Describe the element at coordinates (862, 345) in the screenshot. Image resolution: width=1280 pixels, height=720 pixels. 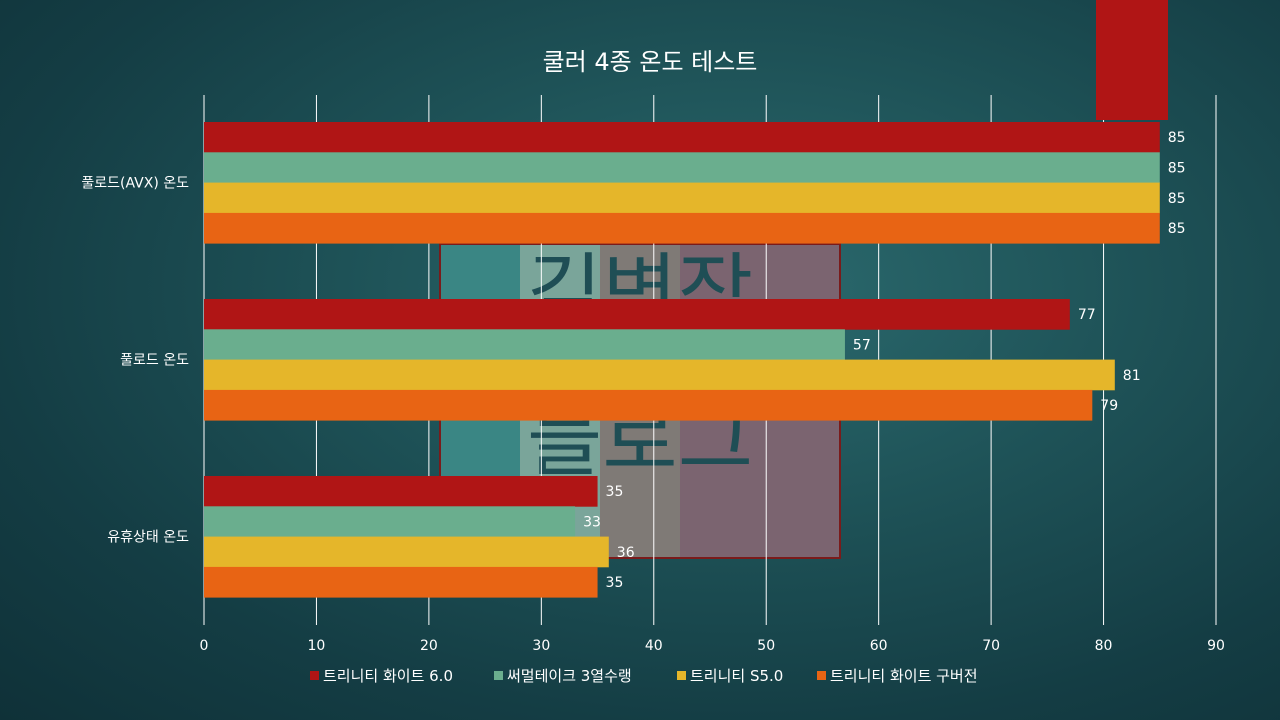
I see `data-label: 57` at that location.